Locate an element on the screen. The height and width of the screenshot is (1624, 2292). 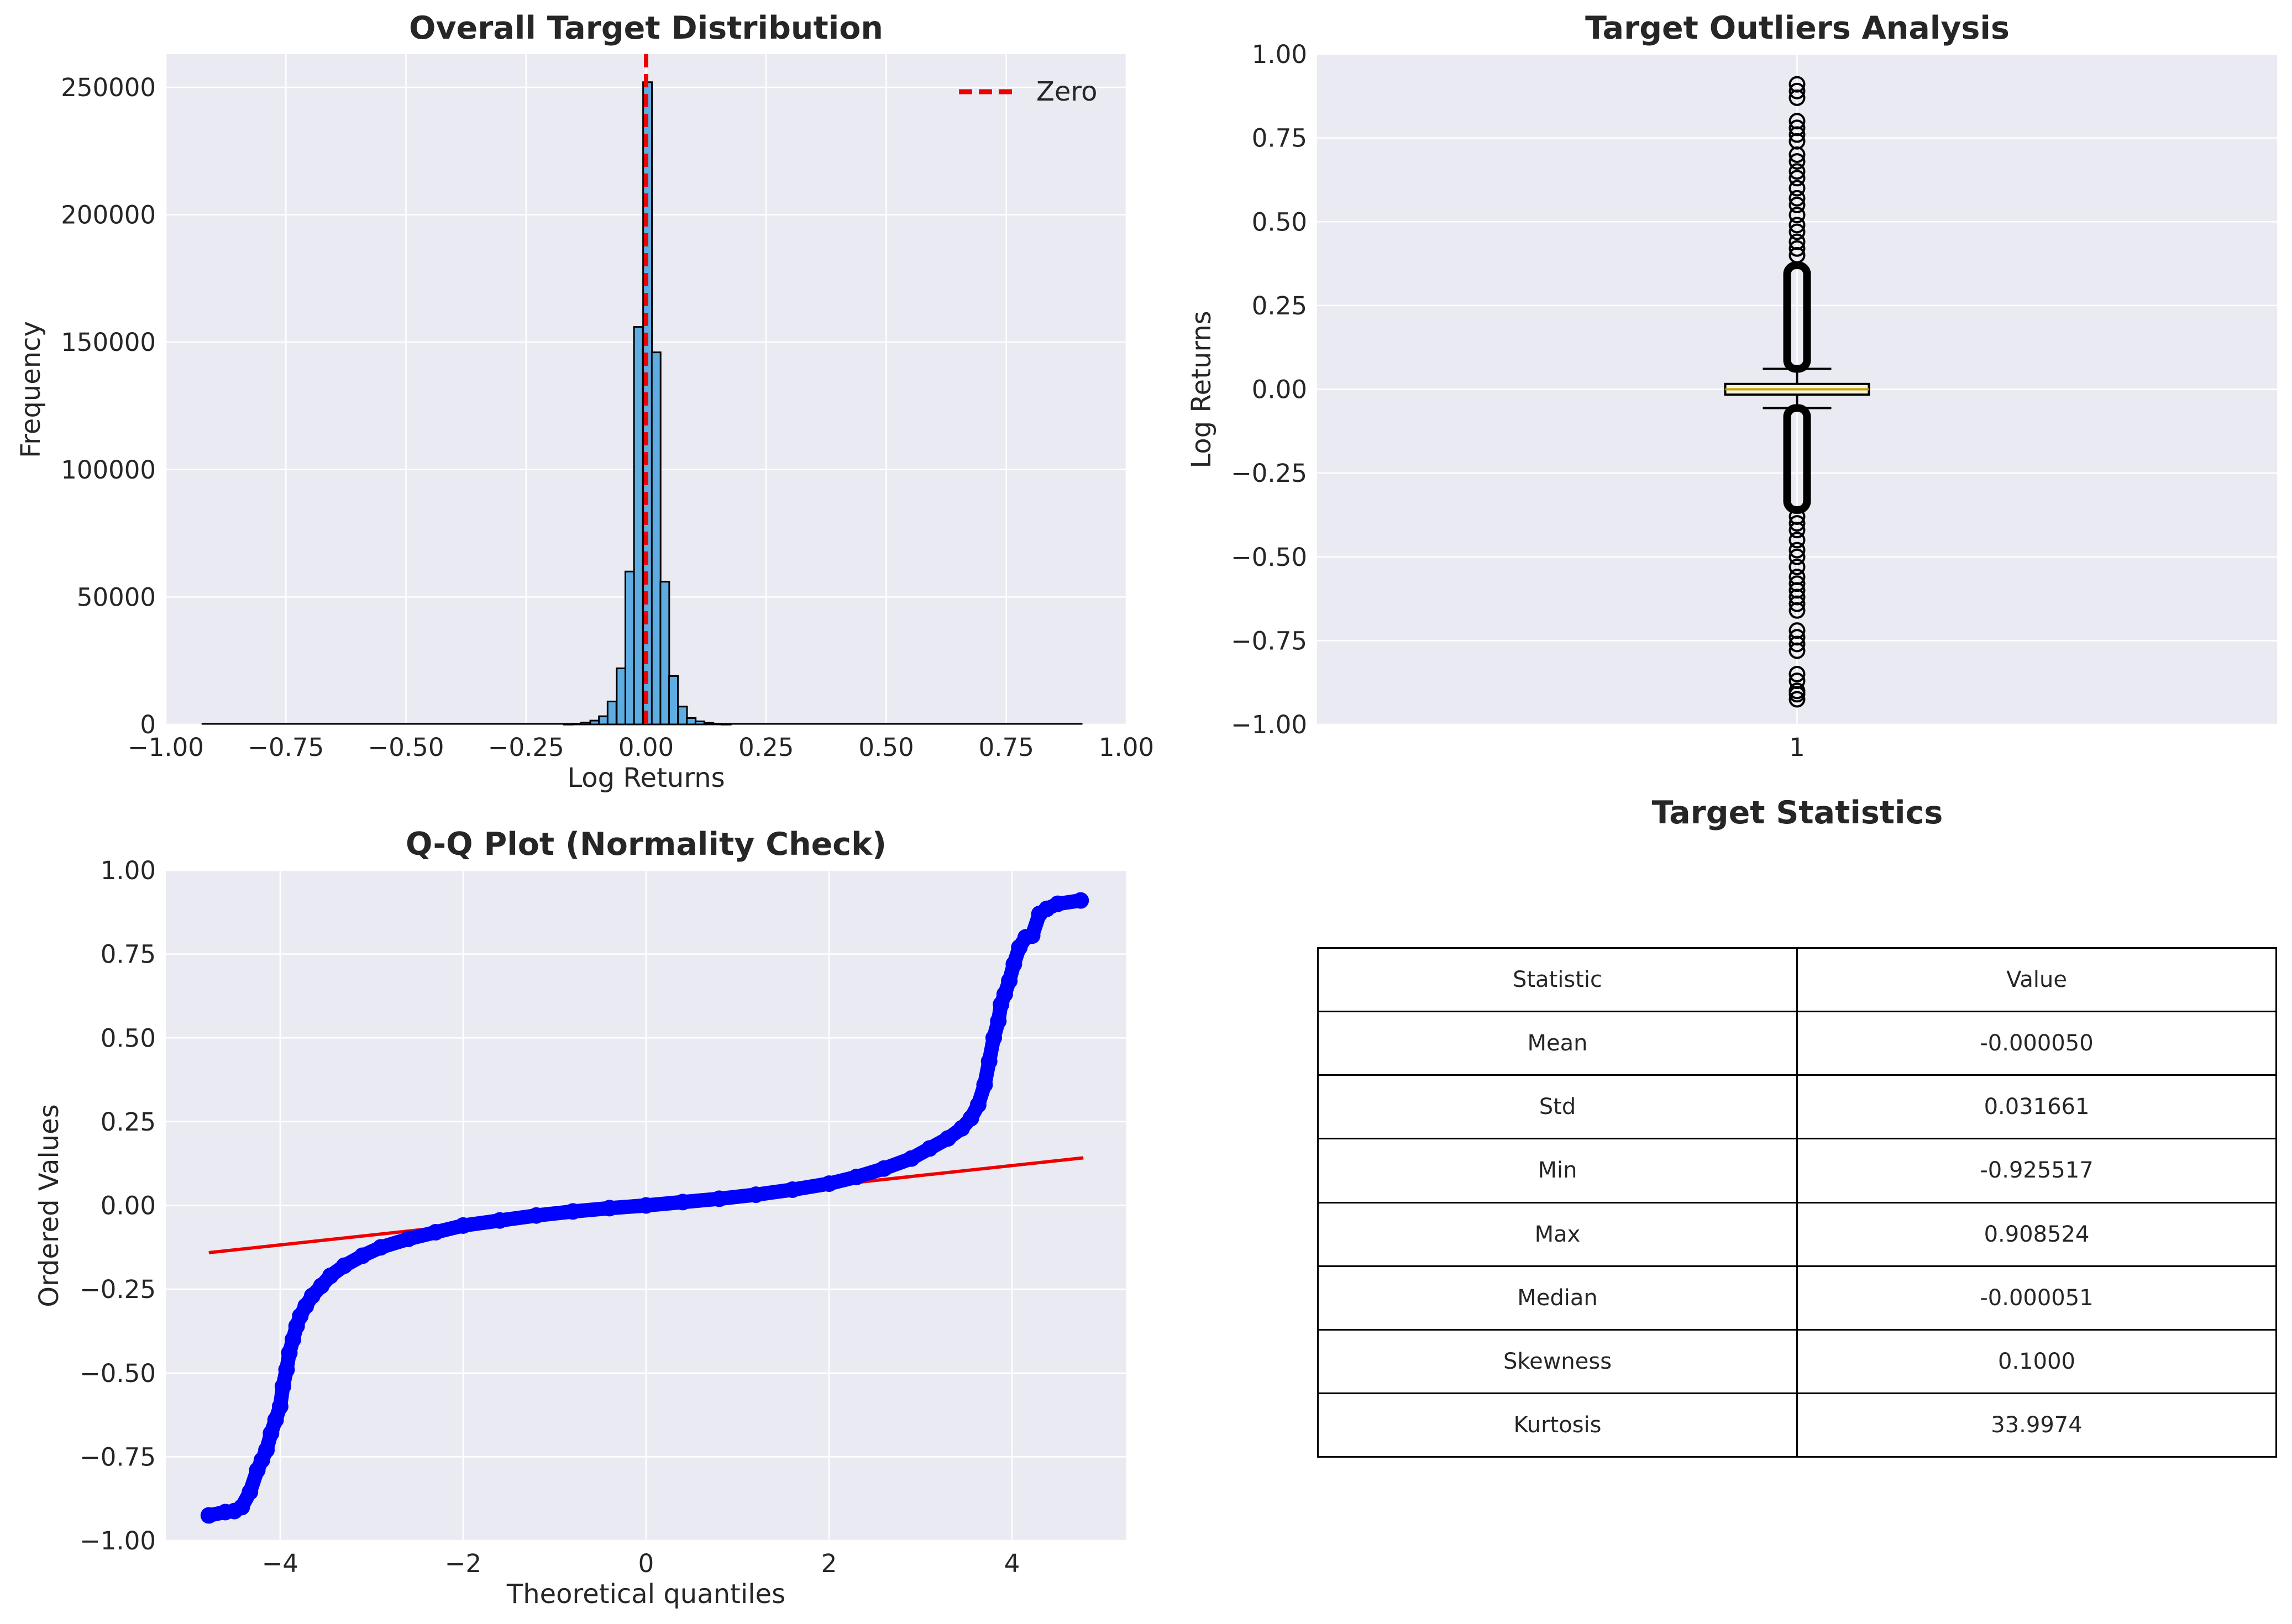
histogram-y-label: Frequency is located at coordinates (31, 389).